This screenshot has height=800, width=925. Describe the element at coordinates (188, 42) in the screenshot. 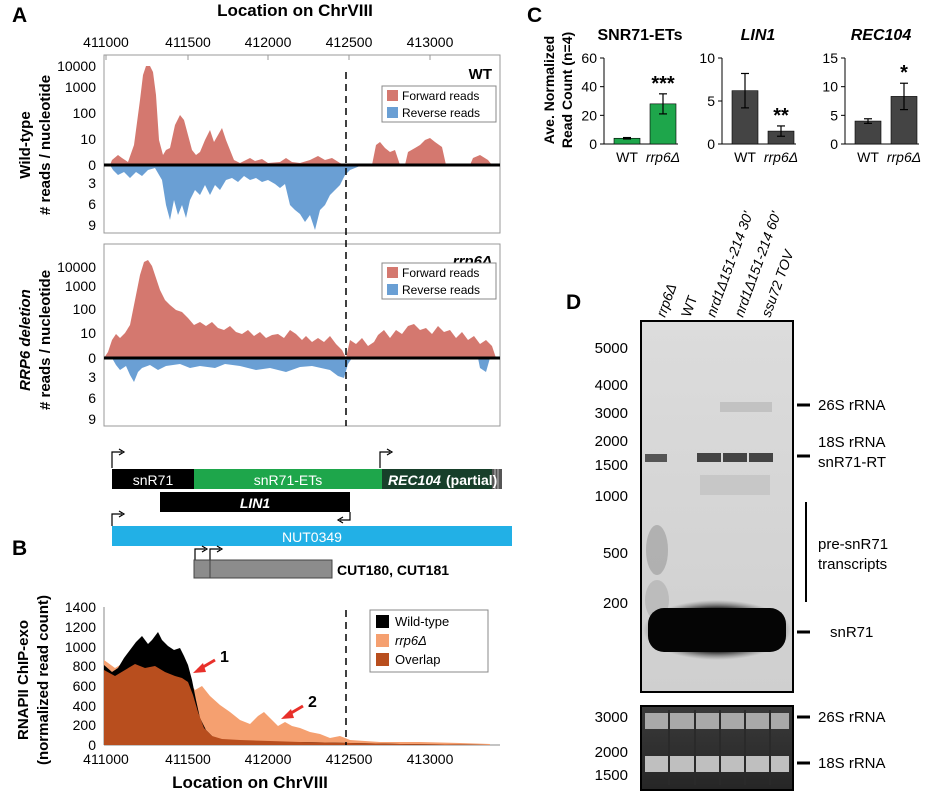

I see `x-tick-411500: 411500` at that location.